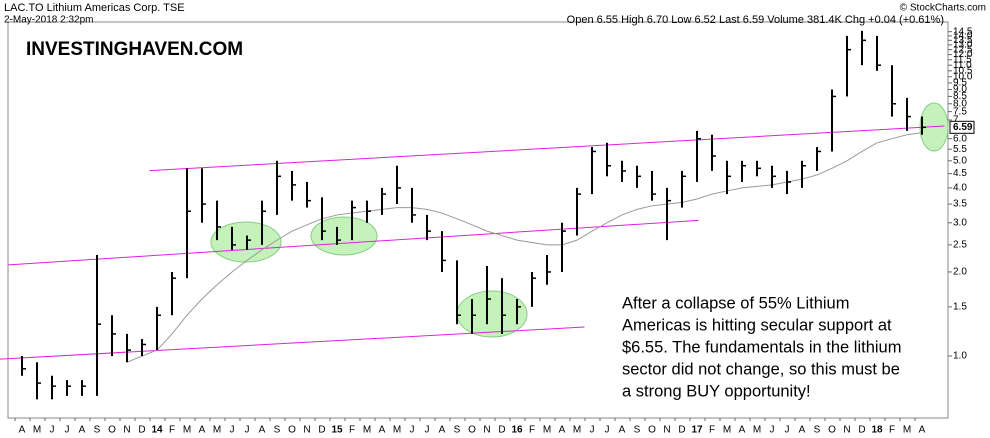 Image resolution: width=990 pixels, height=438 pixels. Describe the element at coordinates (960, 306) in the screenshot. I see `y-tick-label: 1.5` at that location.